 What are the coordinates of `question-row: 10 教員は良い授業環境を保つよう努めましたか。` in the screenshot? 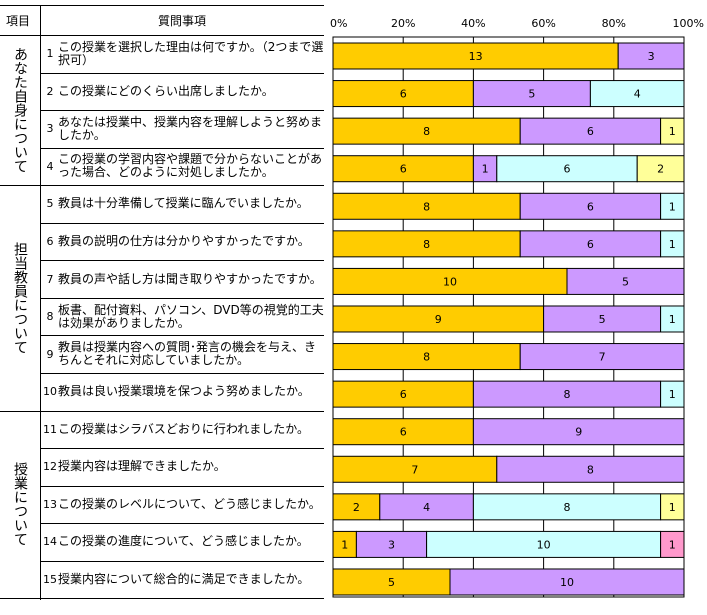 It's located at (183, 392).